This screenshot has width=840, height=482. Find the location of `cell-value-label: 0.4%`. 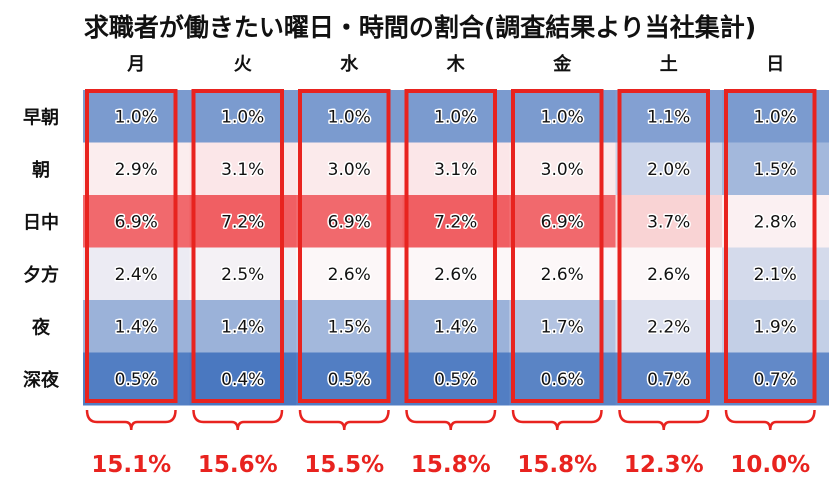

cell-value-label: 0.4% is located at coordinates (242, 380).